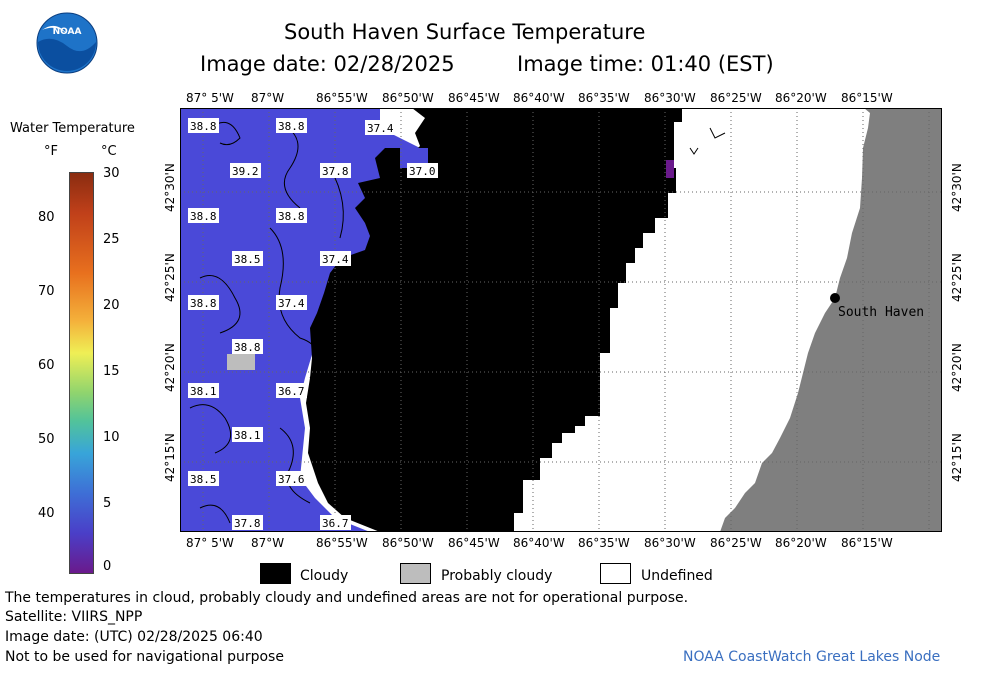  What do you see at coordinates (170, 367) in the screenshot?
I see `lat-label-left: 42°20'N` at bounding box center [170, 367].